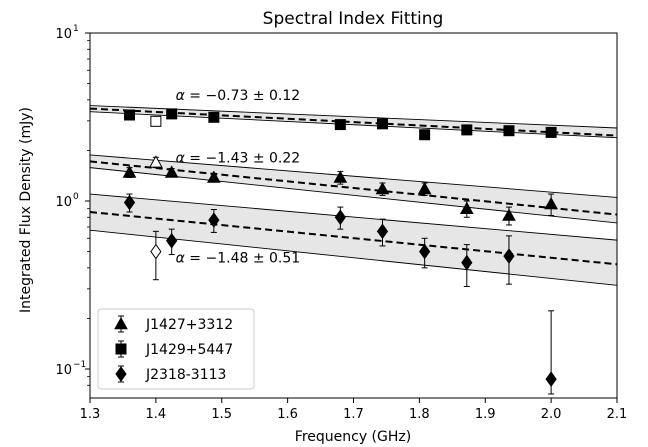  Describe the element at coordinates (156, 414) in the screenshot. I see `x-tick-label-1: 1.4` at that location.